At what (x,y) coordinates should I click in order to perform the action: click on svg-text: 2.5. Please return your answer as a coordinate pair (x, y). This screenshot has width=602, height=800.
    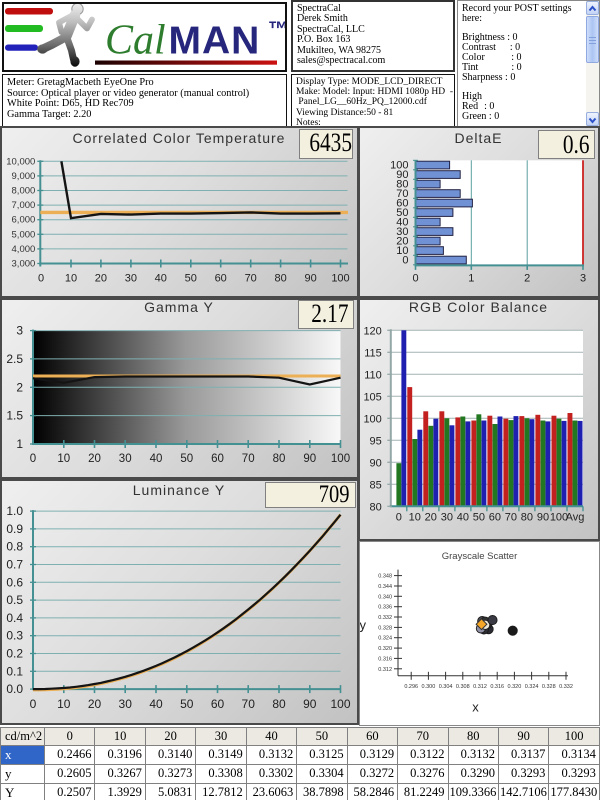
    Looking at the image, I should click on (14, 359).